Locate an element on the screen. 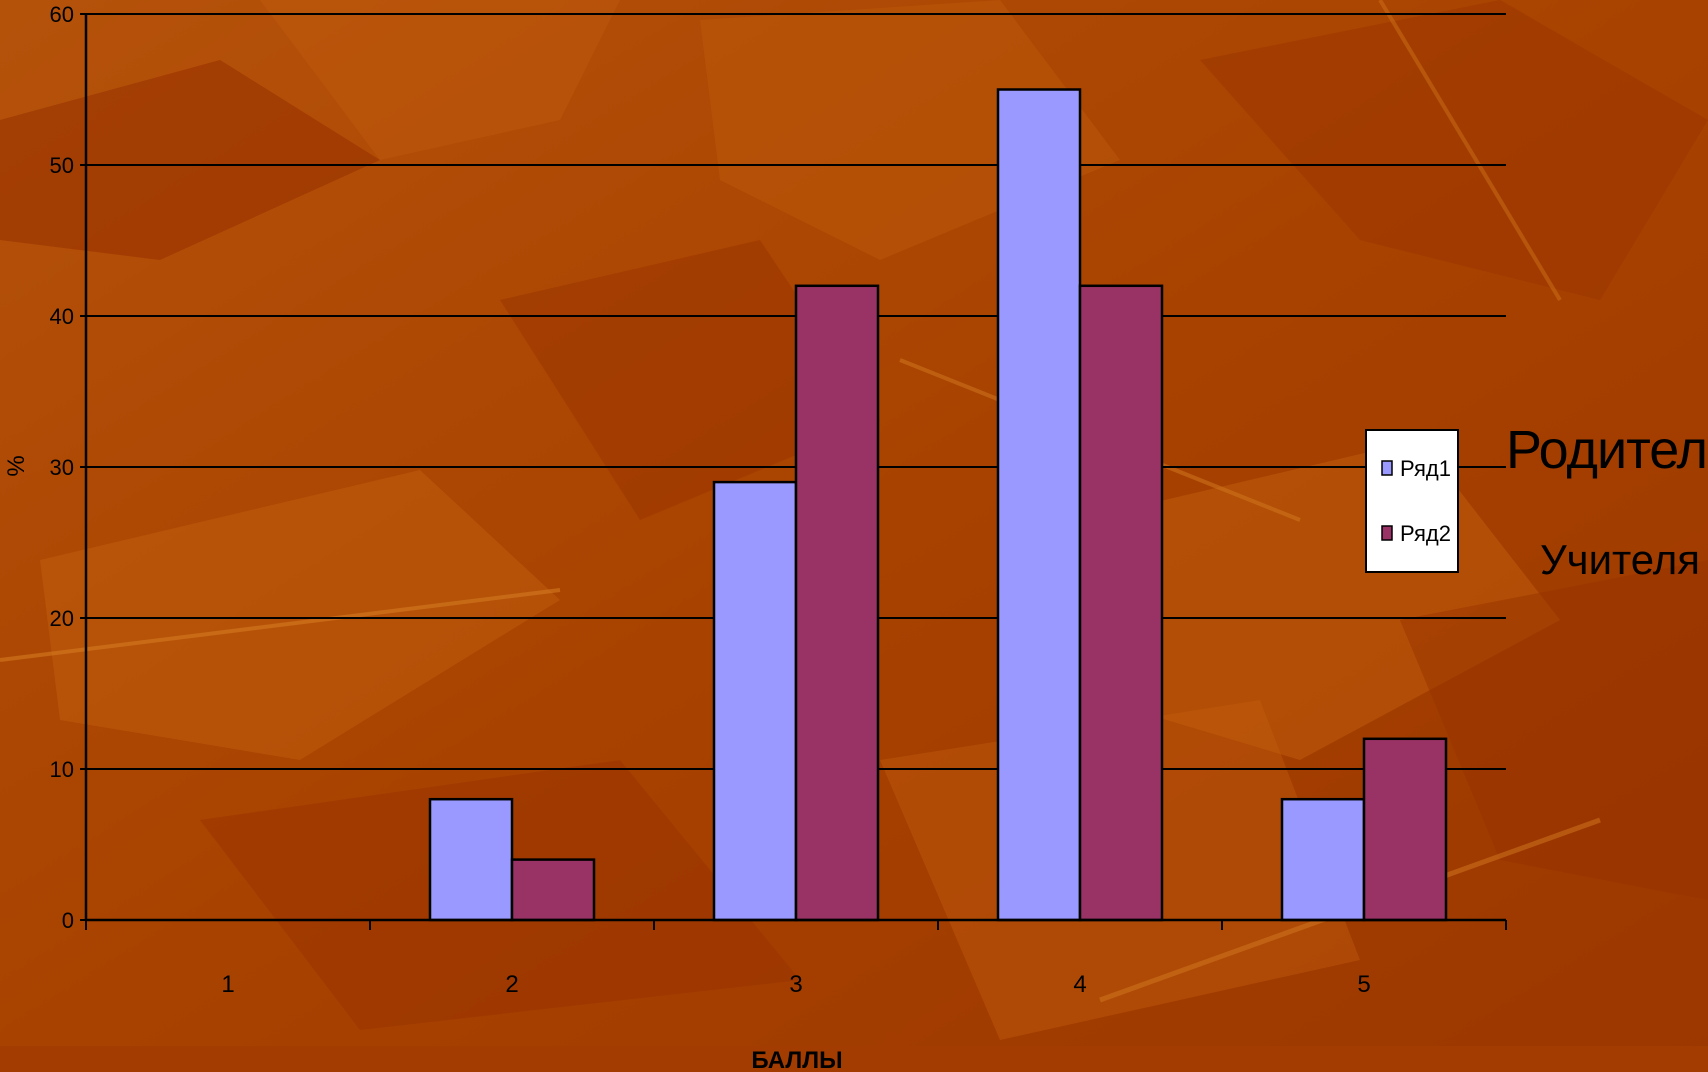 The width and height of the screenshot is (1708, 1072). x-axis-label: БАЛЛЫ is located at coordinates (796, 1059).